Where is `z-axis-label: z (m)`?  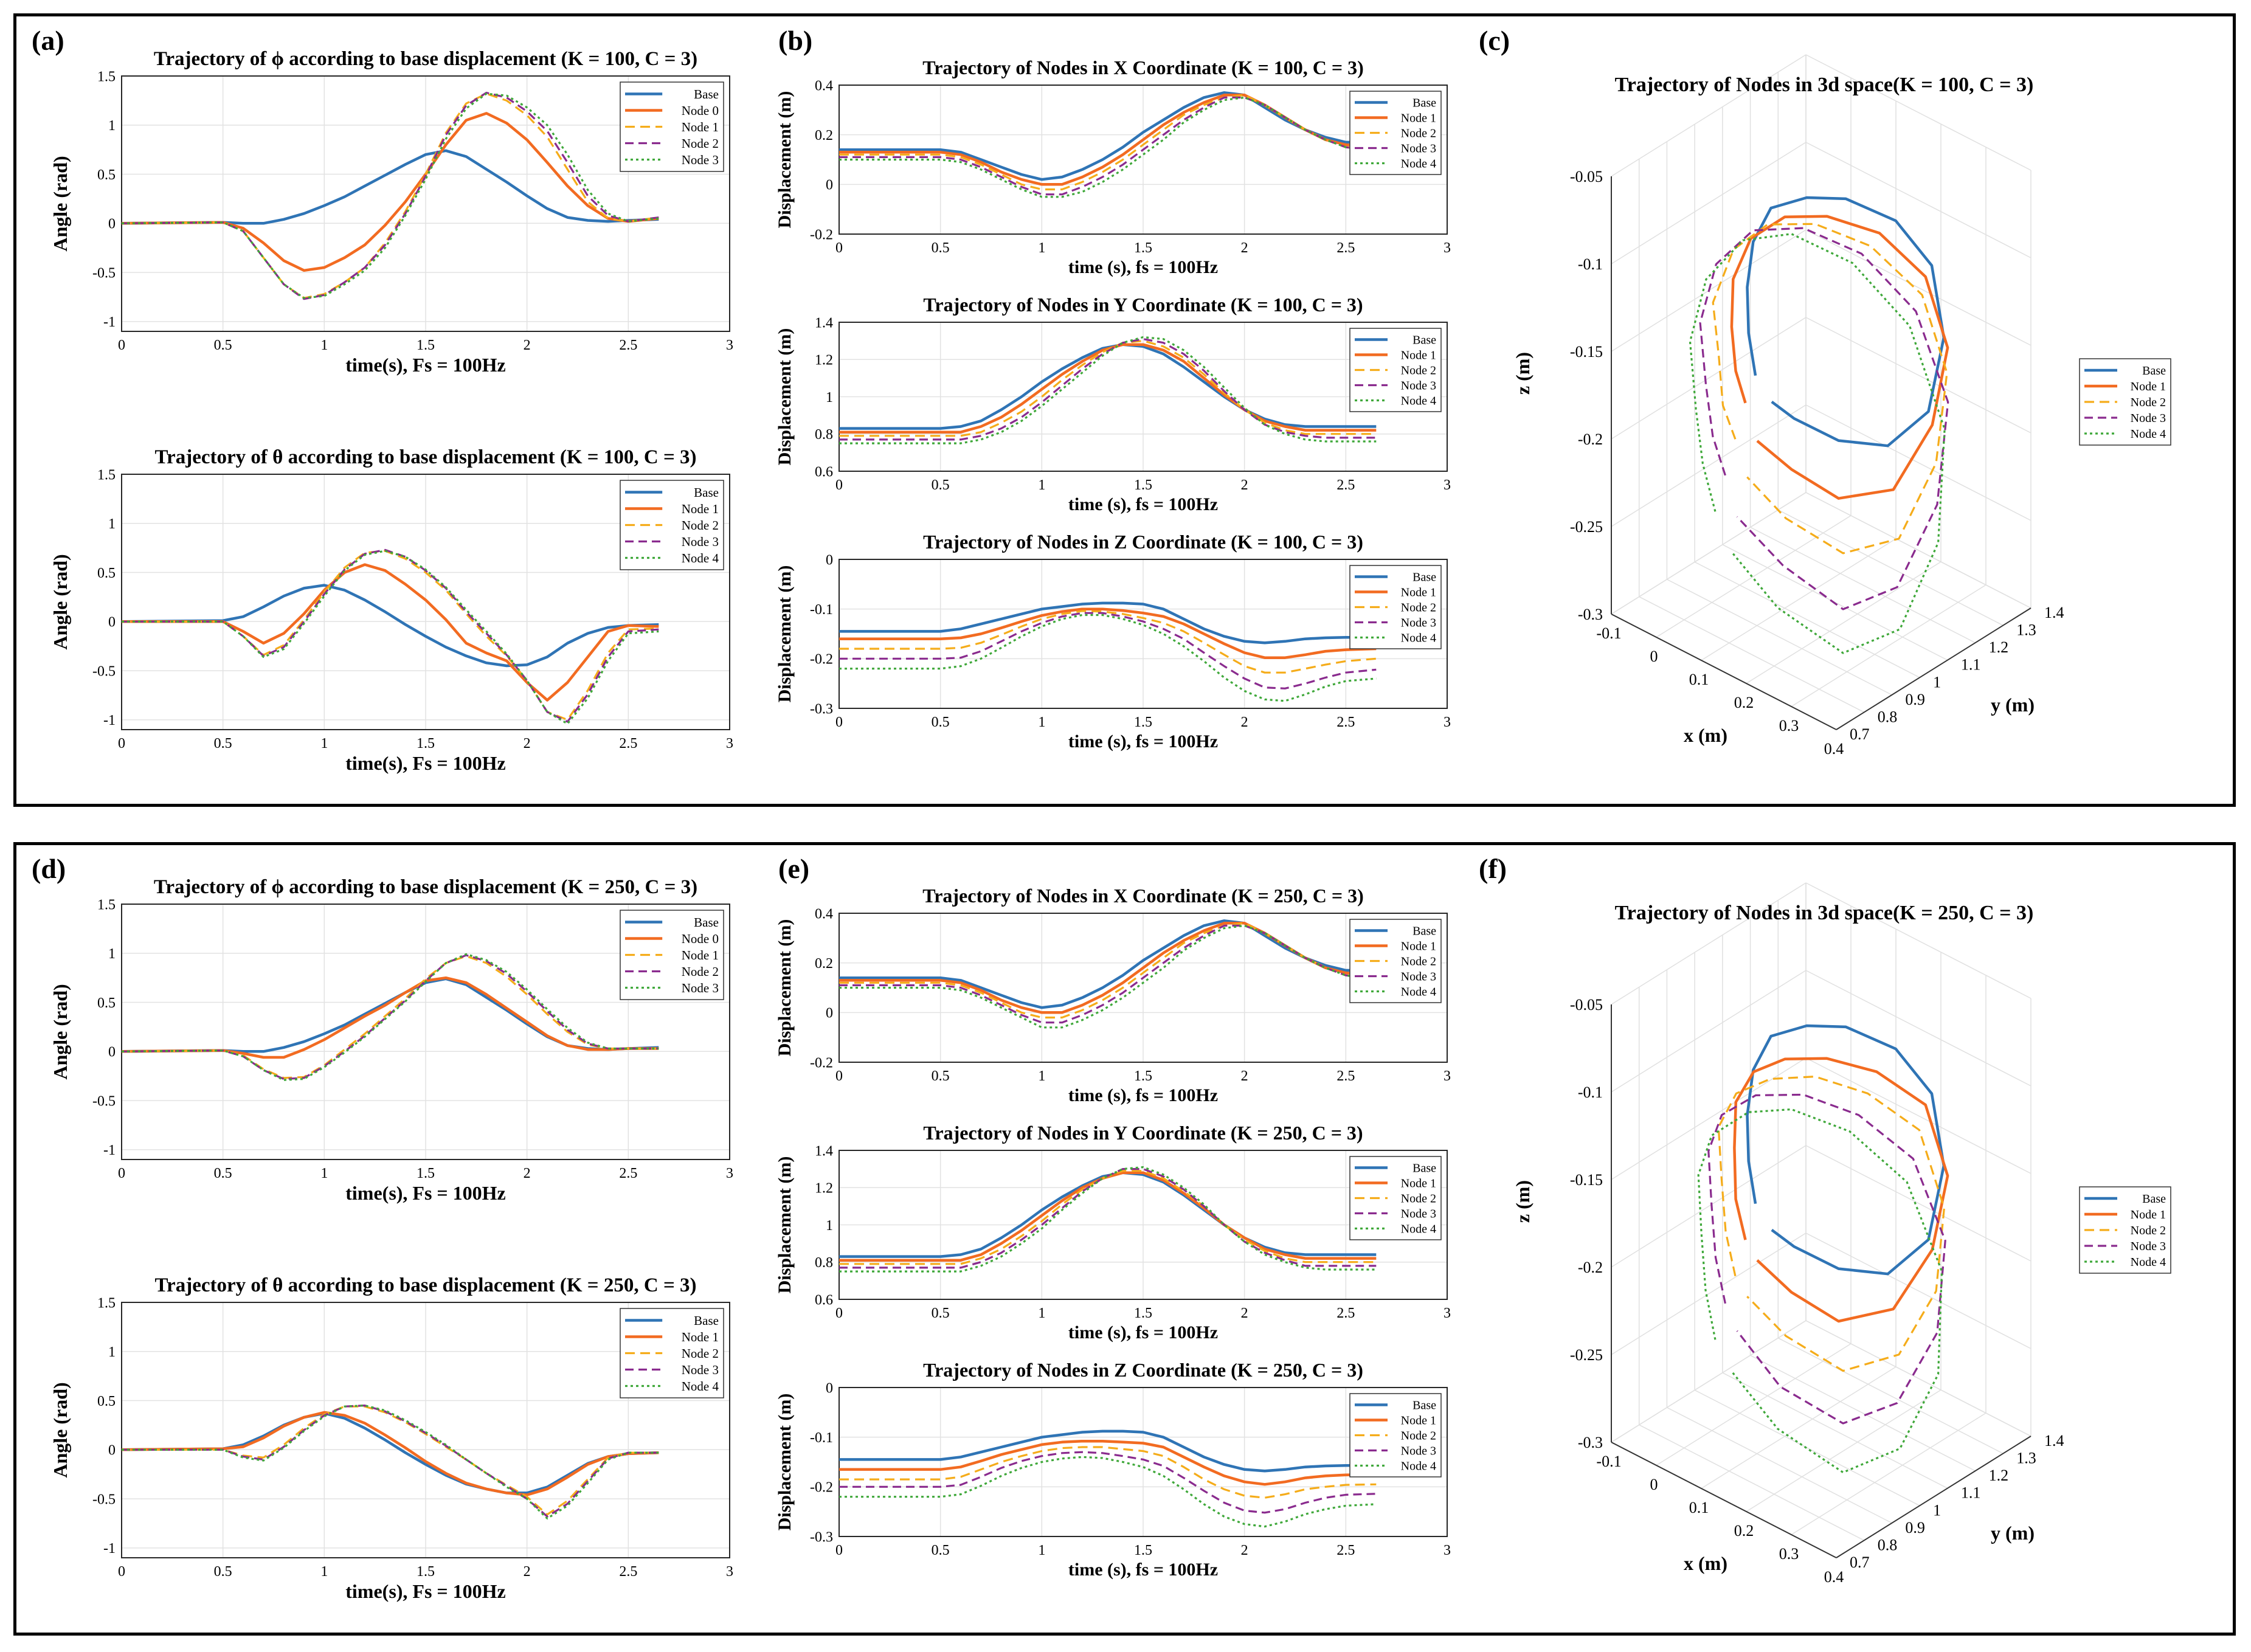 z-axis-label: z (m) is located at coordinates (1523, 1201).